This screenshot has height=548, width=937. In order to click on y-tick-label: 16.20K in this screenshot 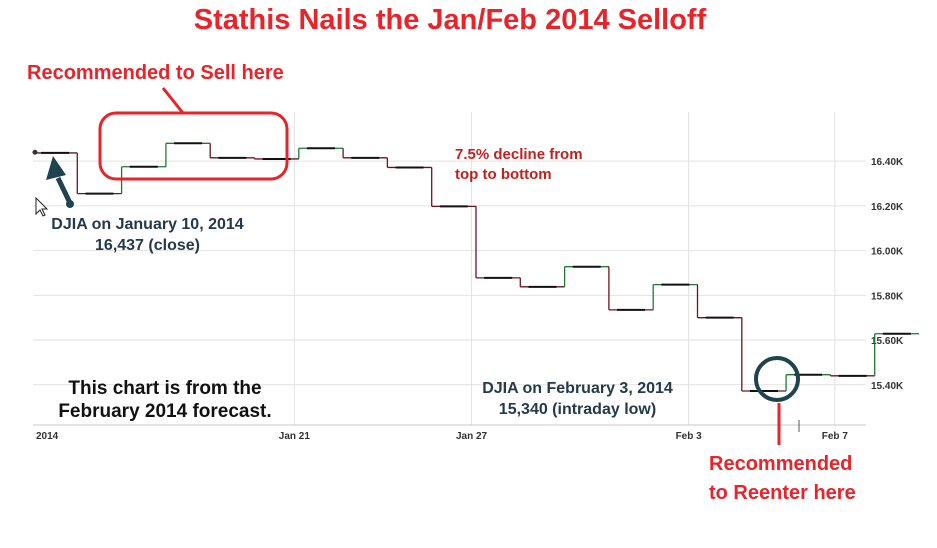, I will do `click(887, 207)`.